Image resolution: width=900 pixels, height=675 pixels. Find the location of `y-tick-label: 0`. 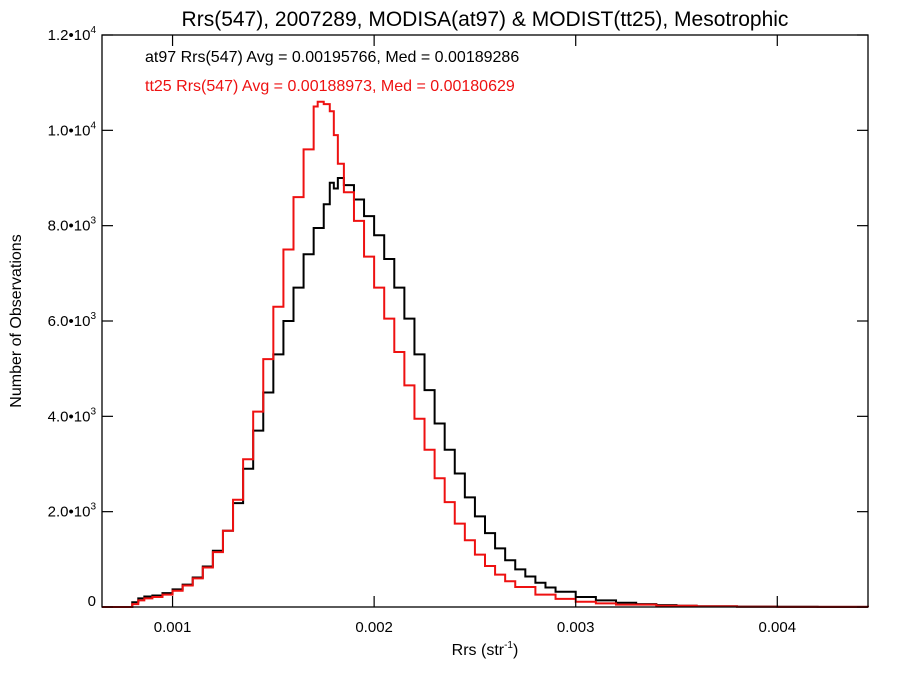

y-tick-label: 0 is located at coordinates (92, 601).